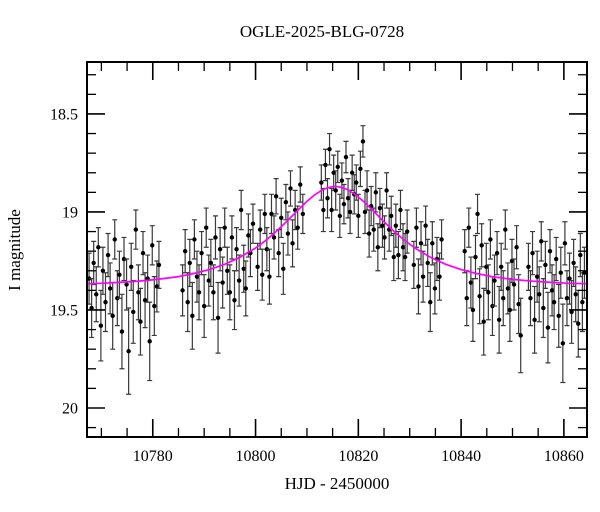 The image size is (600, 512). What do you see at coordinates (14, 250) in the screenshot?
I see `y-axis-label: I magnitude` at bounding box center [14, 250].